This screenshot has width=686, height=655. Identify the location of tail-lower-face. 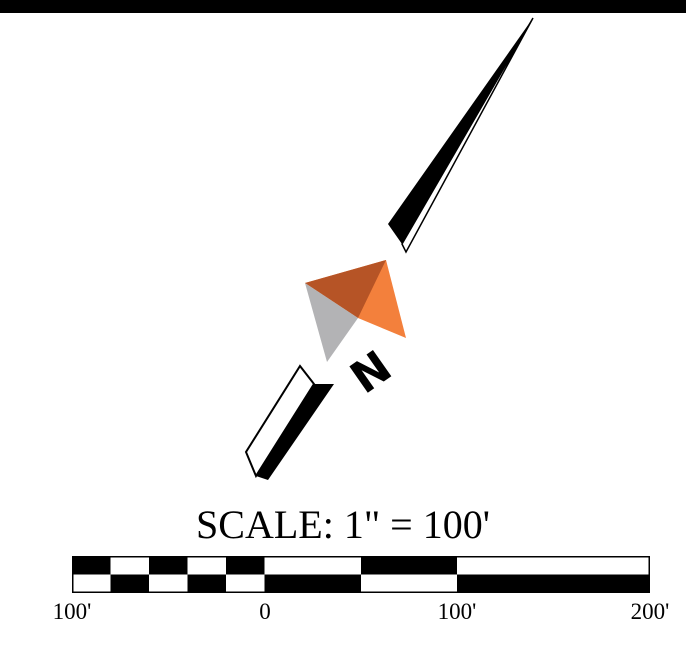
(280, 421).